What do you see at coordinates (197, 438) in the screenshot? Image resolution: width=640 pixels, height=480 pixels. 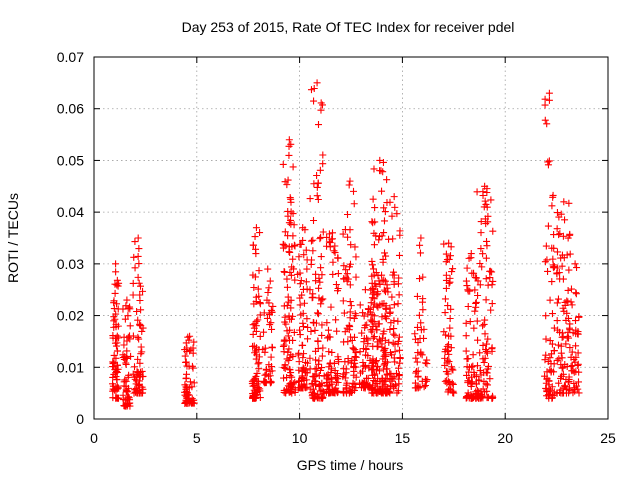 I see `x-tick-label: 5` at bounding box center [197, 438].